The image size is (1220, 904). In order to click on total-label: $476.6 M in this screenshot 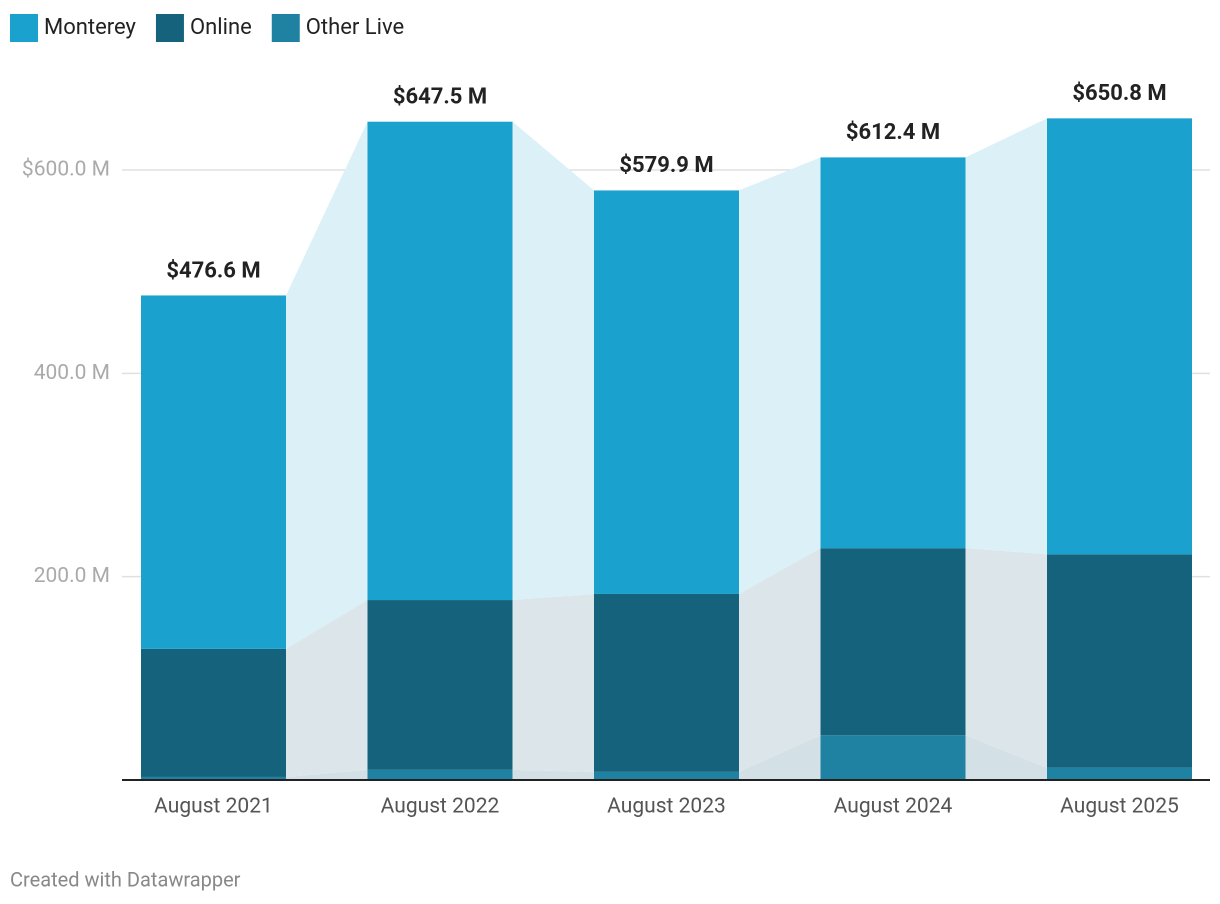, I will do `click(213, 270)`.